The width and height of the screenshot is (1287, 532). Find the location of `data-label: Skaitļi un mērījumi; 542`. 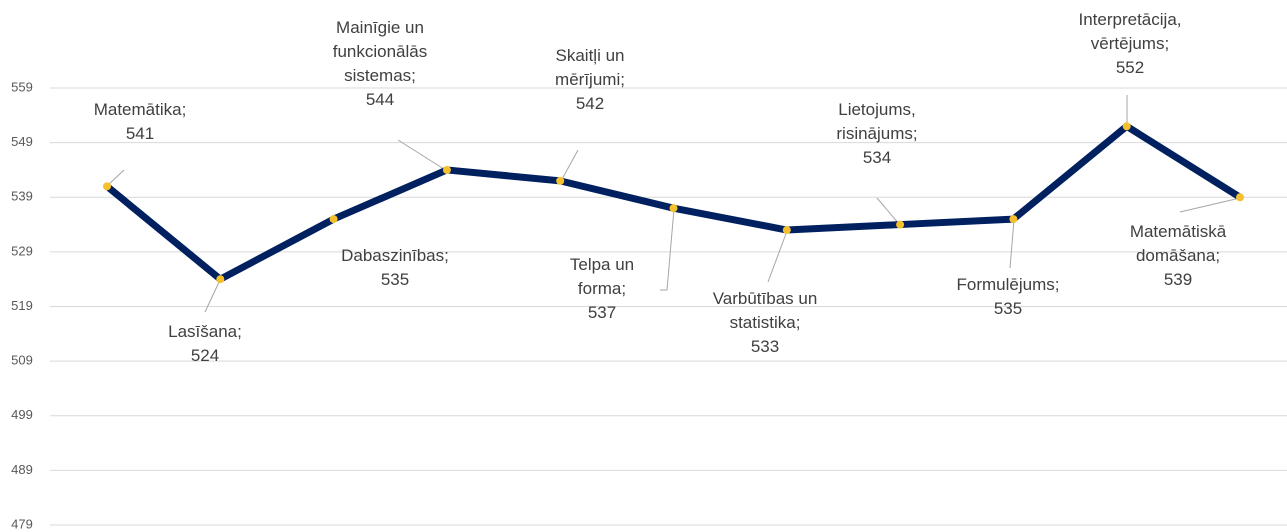

data-label: Skaitļi un mērījumi; 542 is located at coordinates (590, 80).